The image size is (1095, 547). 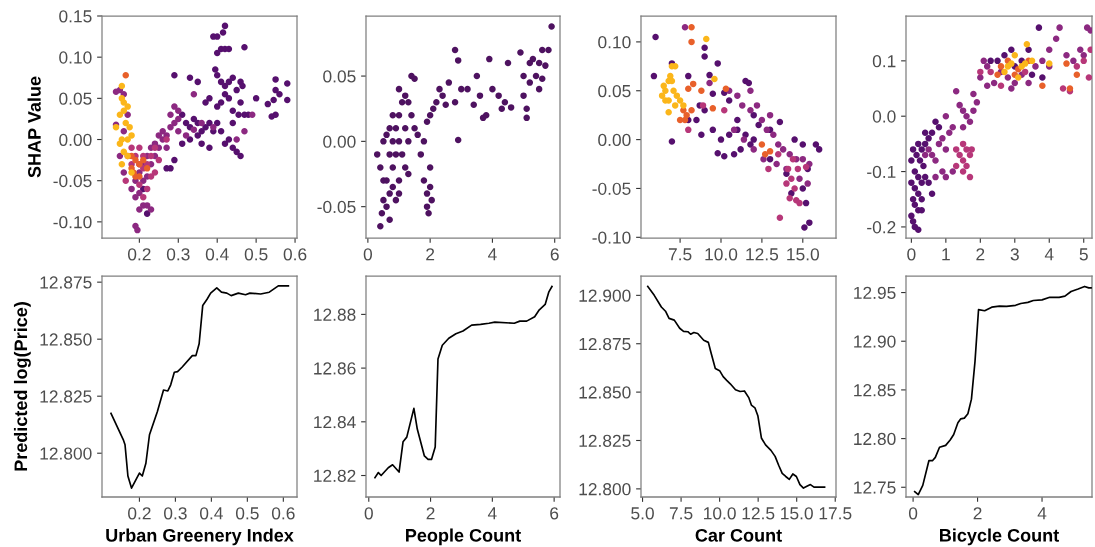 I want to click on x-axis-title: Urban Greenery Index, so click(x=200, y=537).